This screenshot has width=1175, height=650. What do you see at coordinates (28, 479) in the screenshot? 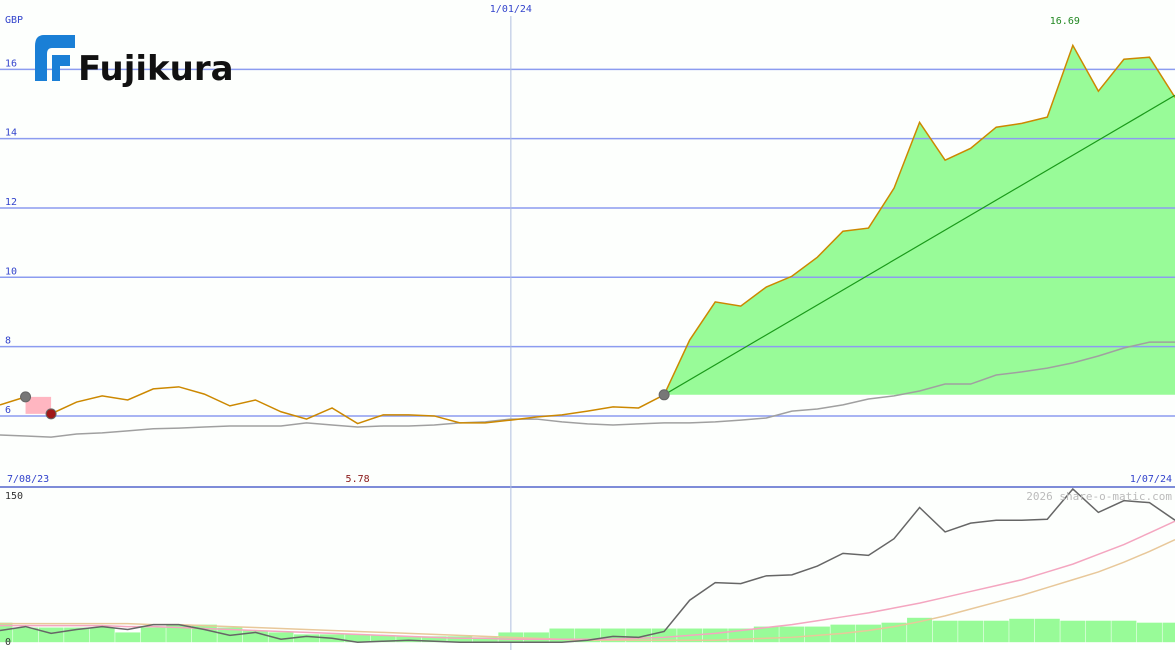
I see `x-tick-label: 7/08/23` at bounding box center [28, 479].